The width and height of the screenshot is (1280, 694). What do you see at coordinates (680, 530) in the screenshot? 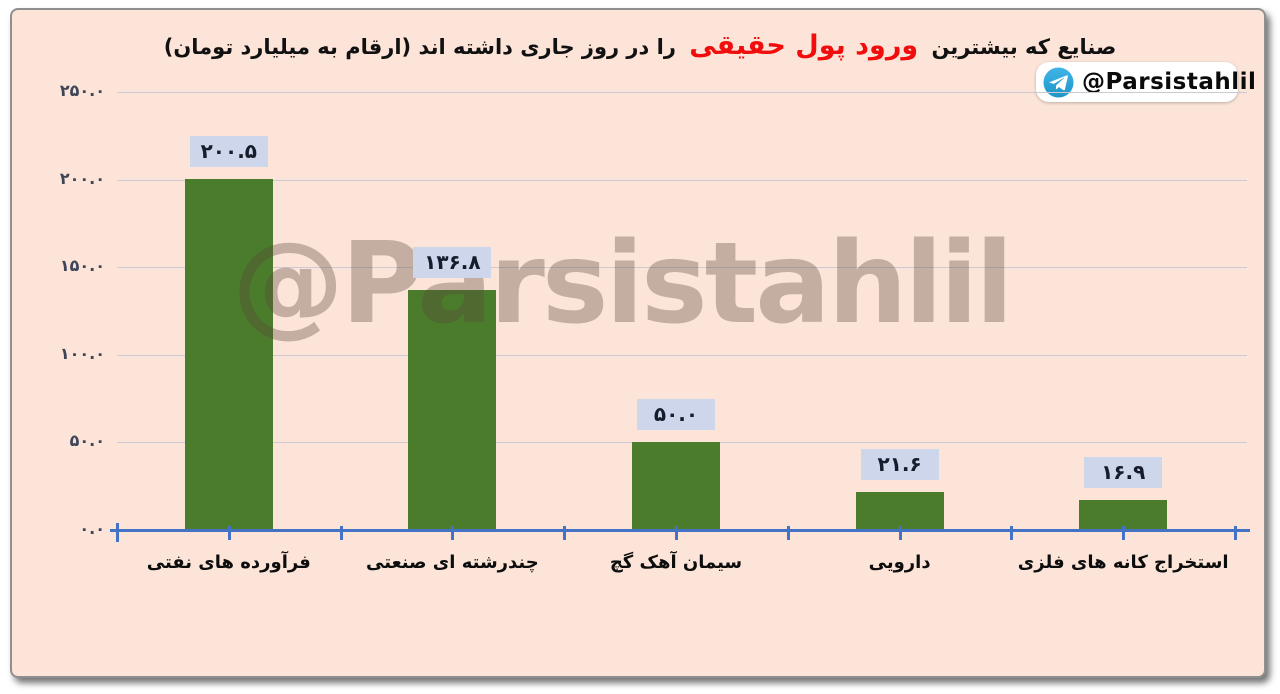
I see `x-axis-line` at bounding box center [680, 530].